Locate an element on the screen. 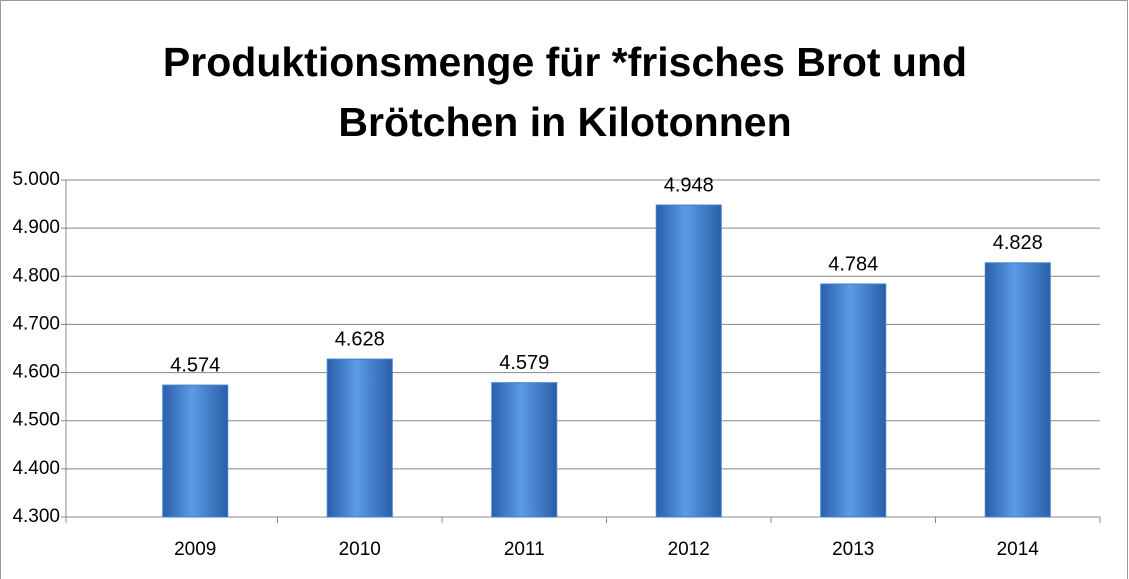 This screenshot has height=579, width=1129. data-label: 4.948 is located at coordinates (689, 185).